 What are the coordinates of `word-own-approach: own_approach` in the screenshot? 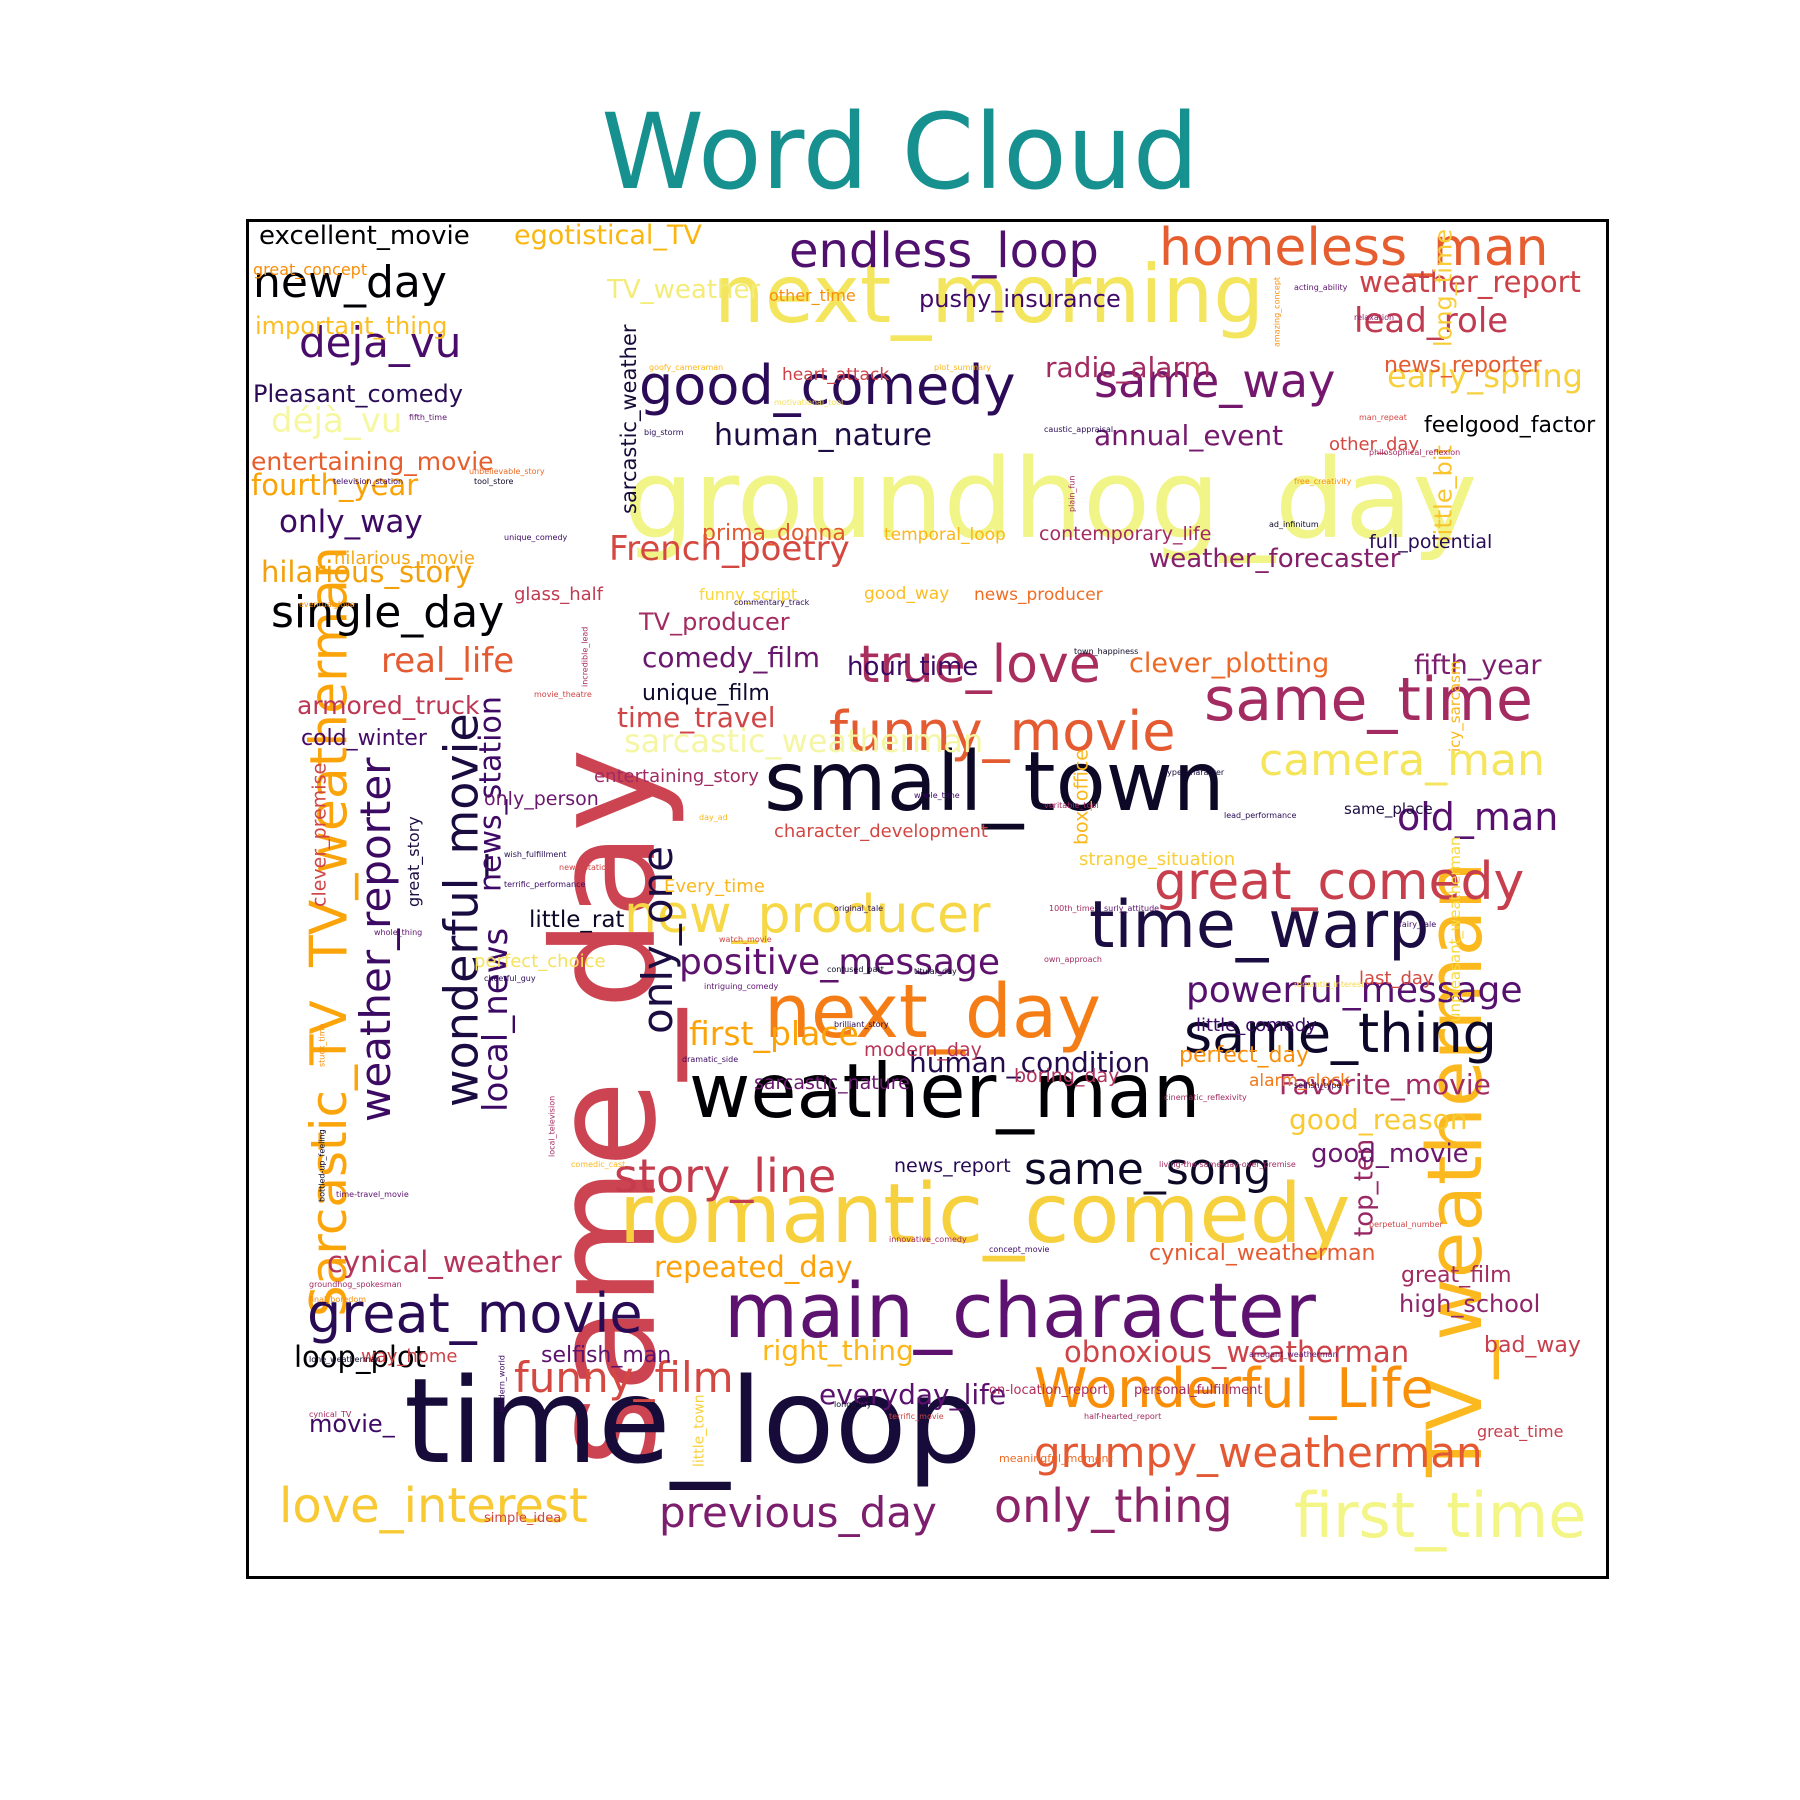 It's located at (1073, 959).